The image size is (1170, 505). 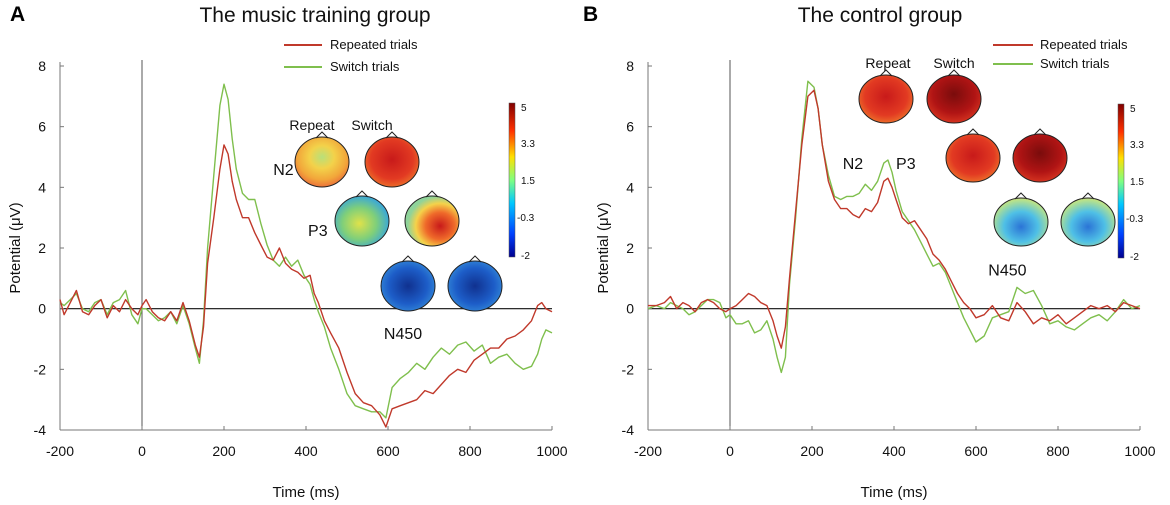 I want to click on chart-title: The music training group, so click(x=314, y=15).